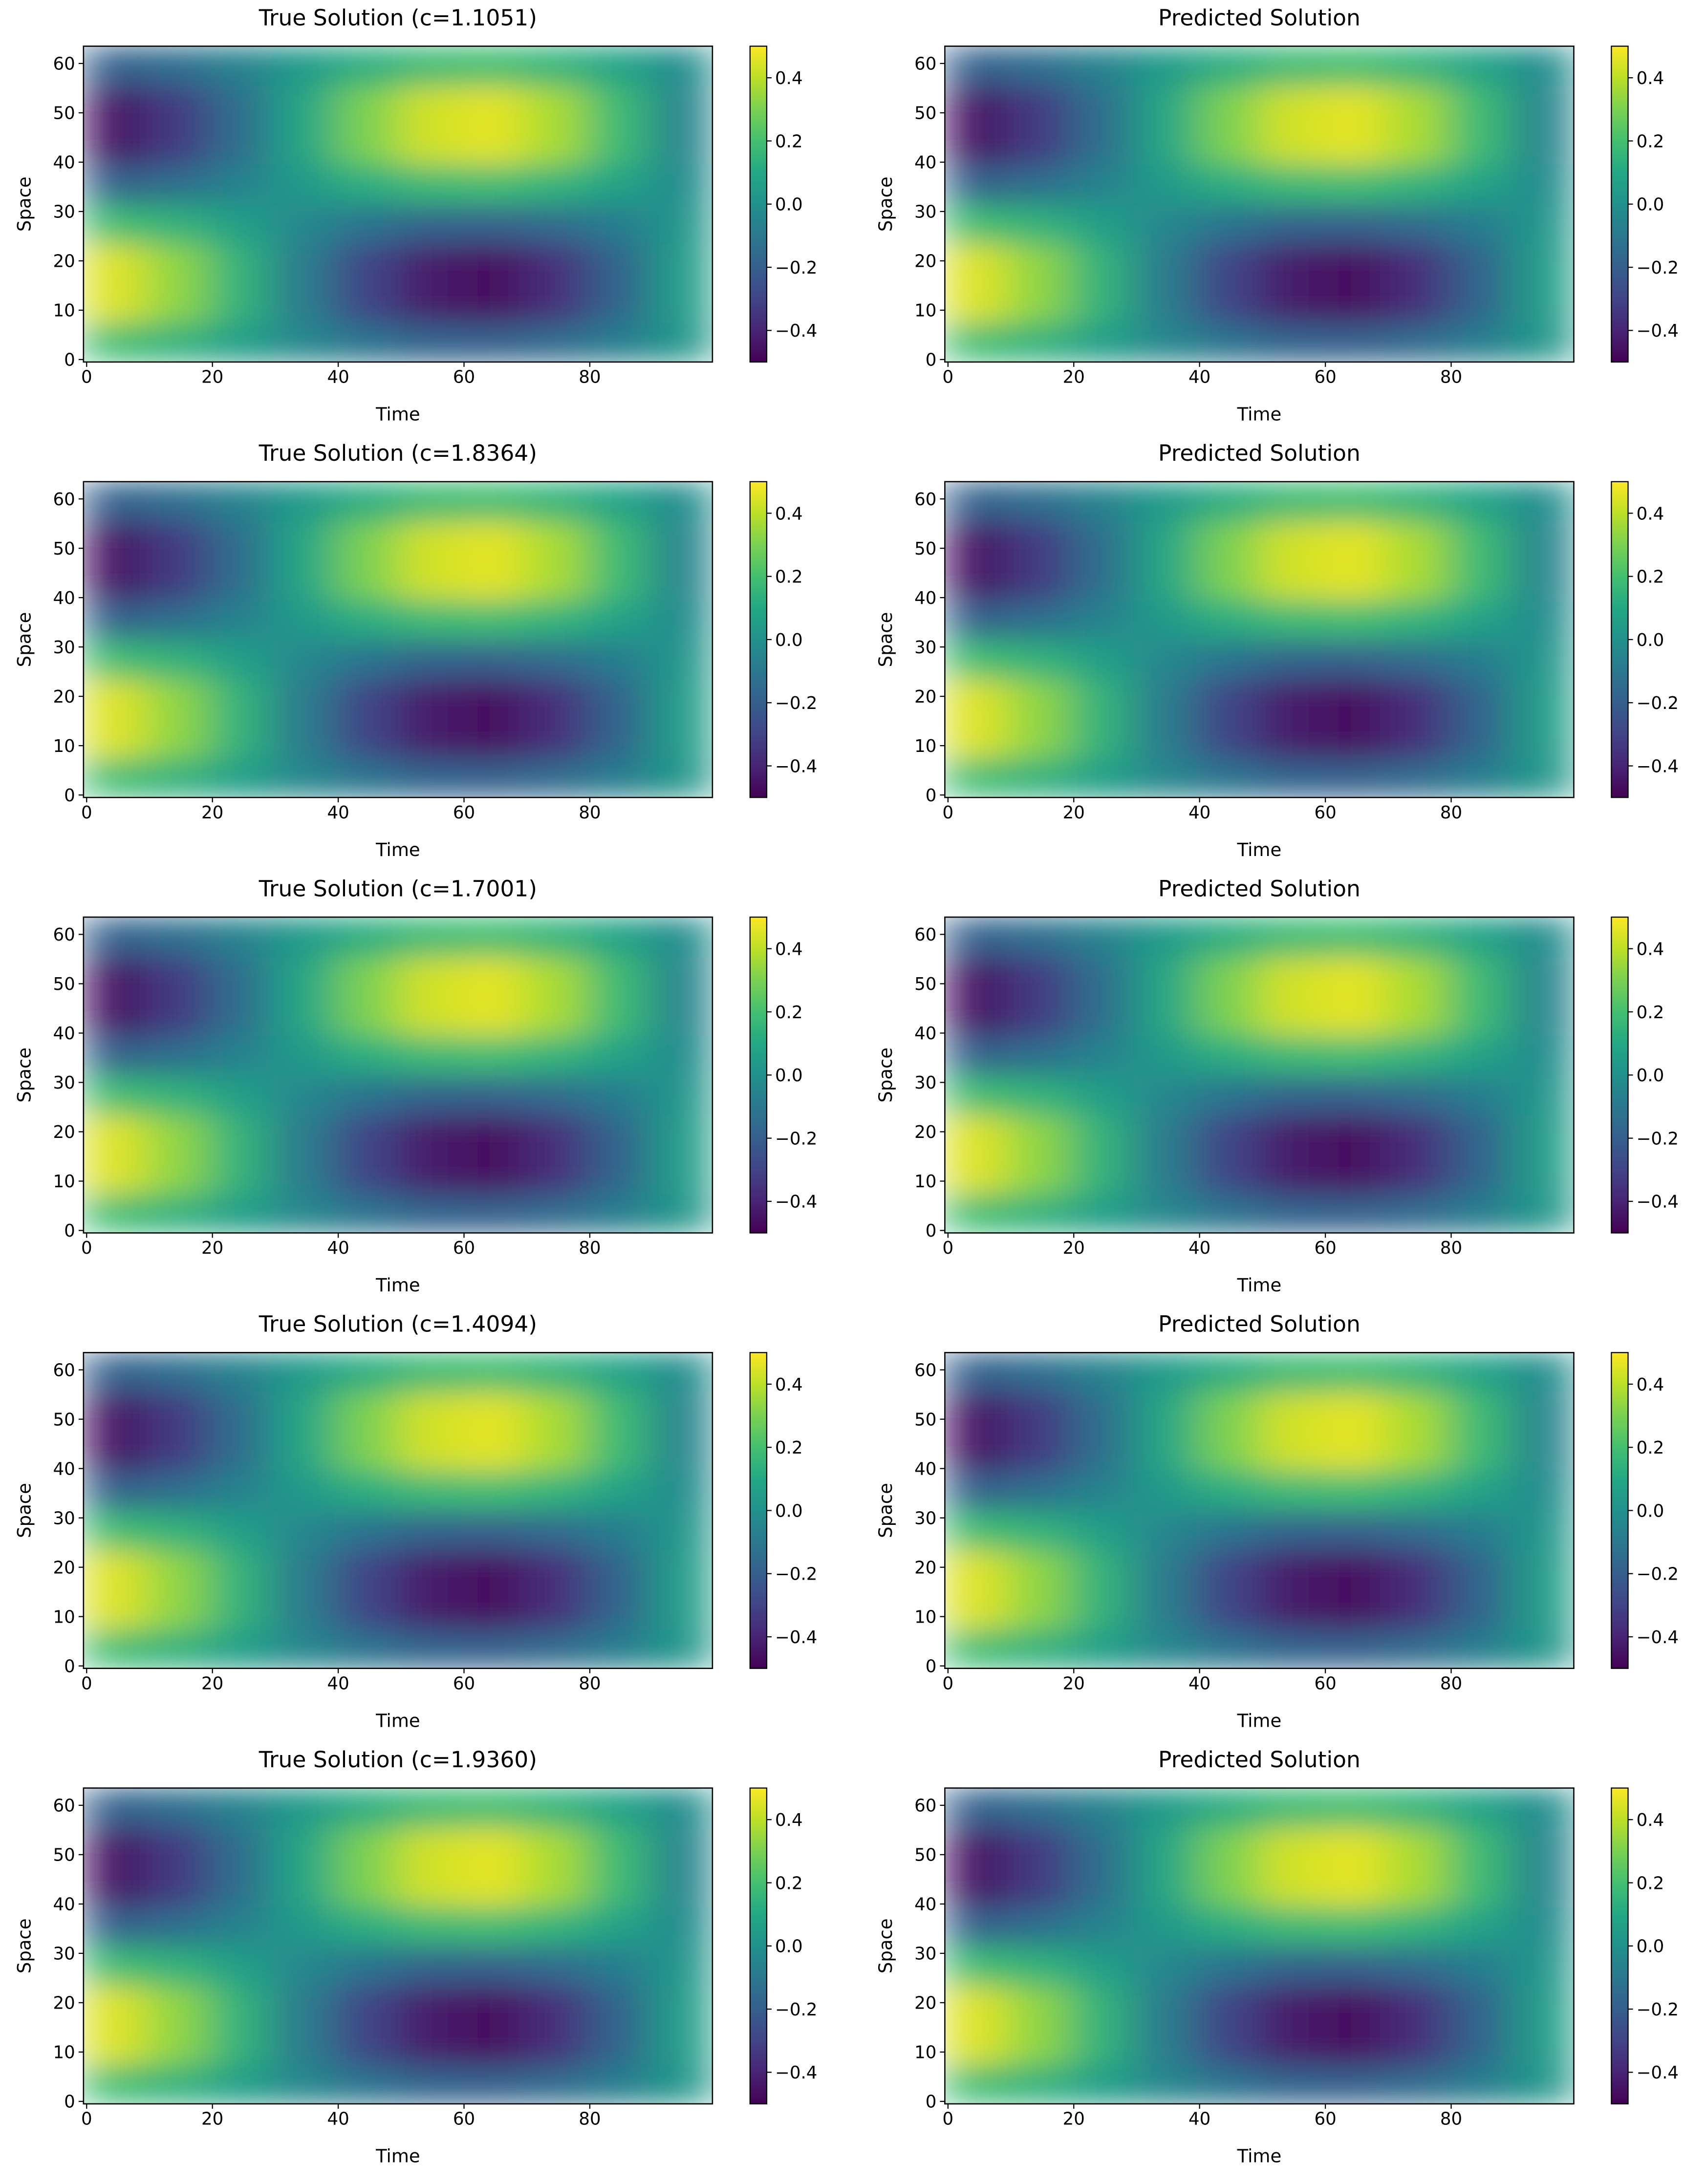 The image size is (1706, 2184). Describe the element at coordinates (464, 2119) in the screenshot. I see `x-tick-label: 60` at that location.